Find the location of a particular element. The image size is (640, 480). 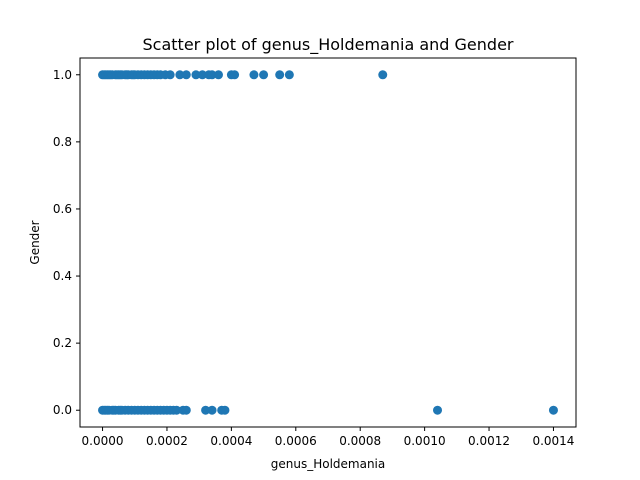

y-tick-label: 0.0 is located at coordinates (62, 410).